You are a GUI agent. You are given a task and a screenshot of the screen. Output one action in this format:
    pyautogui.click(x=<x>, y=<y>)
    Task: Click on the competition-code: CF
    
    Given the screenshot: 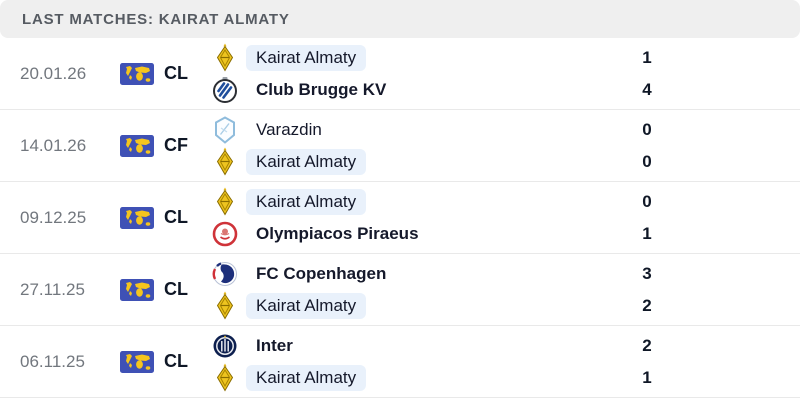 What is the action you would take?
    pyautogui.click(x=176, y=145)
    